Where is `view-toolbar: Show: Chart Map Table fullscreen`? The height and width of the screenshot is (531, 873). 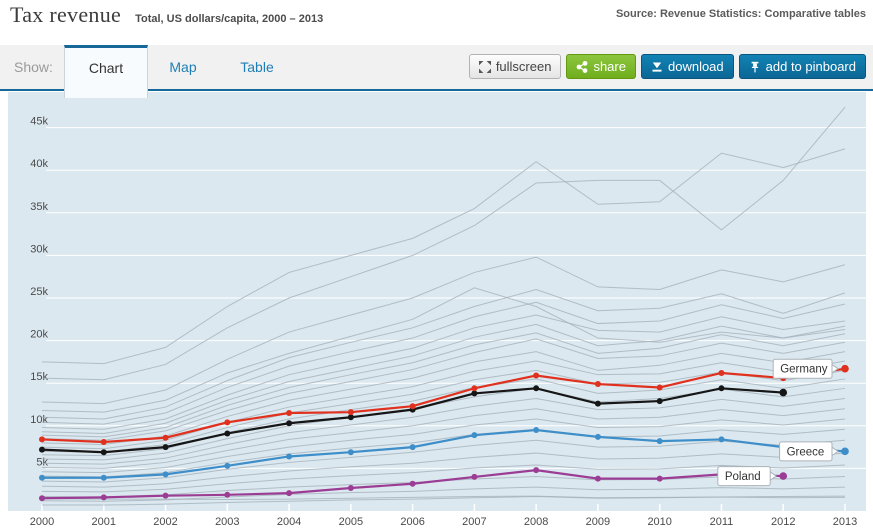
view-toolbar: Show: Chart Map Table fullscreen is located at coordinates (436, 71).